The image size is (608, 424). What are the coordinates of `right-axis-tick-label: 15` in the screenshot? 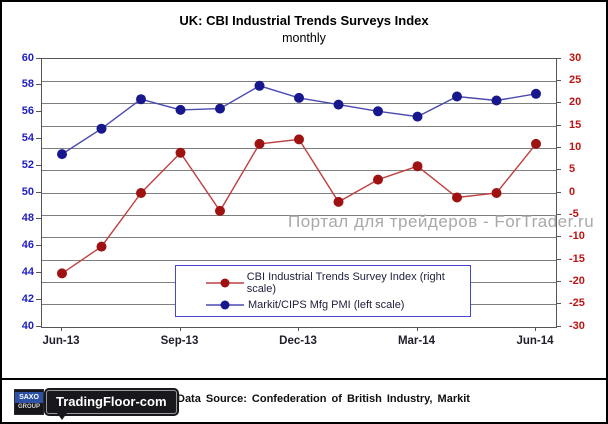 It's located at (575, 124).